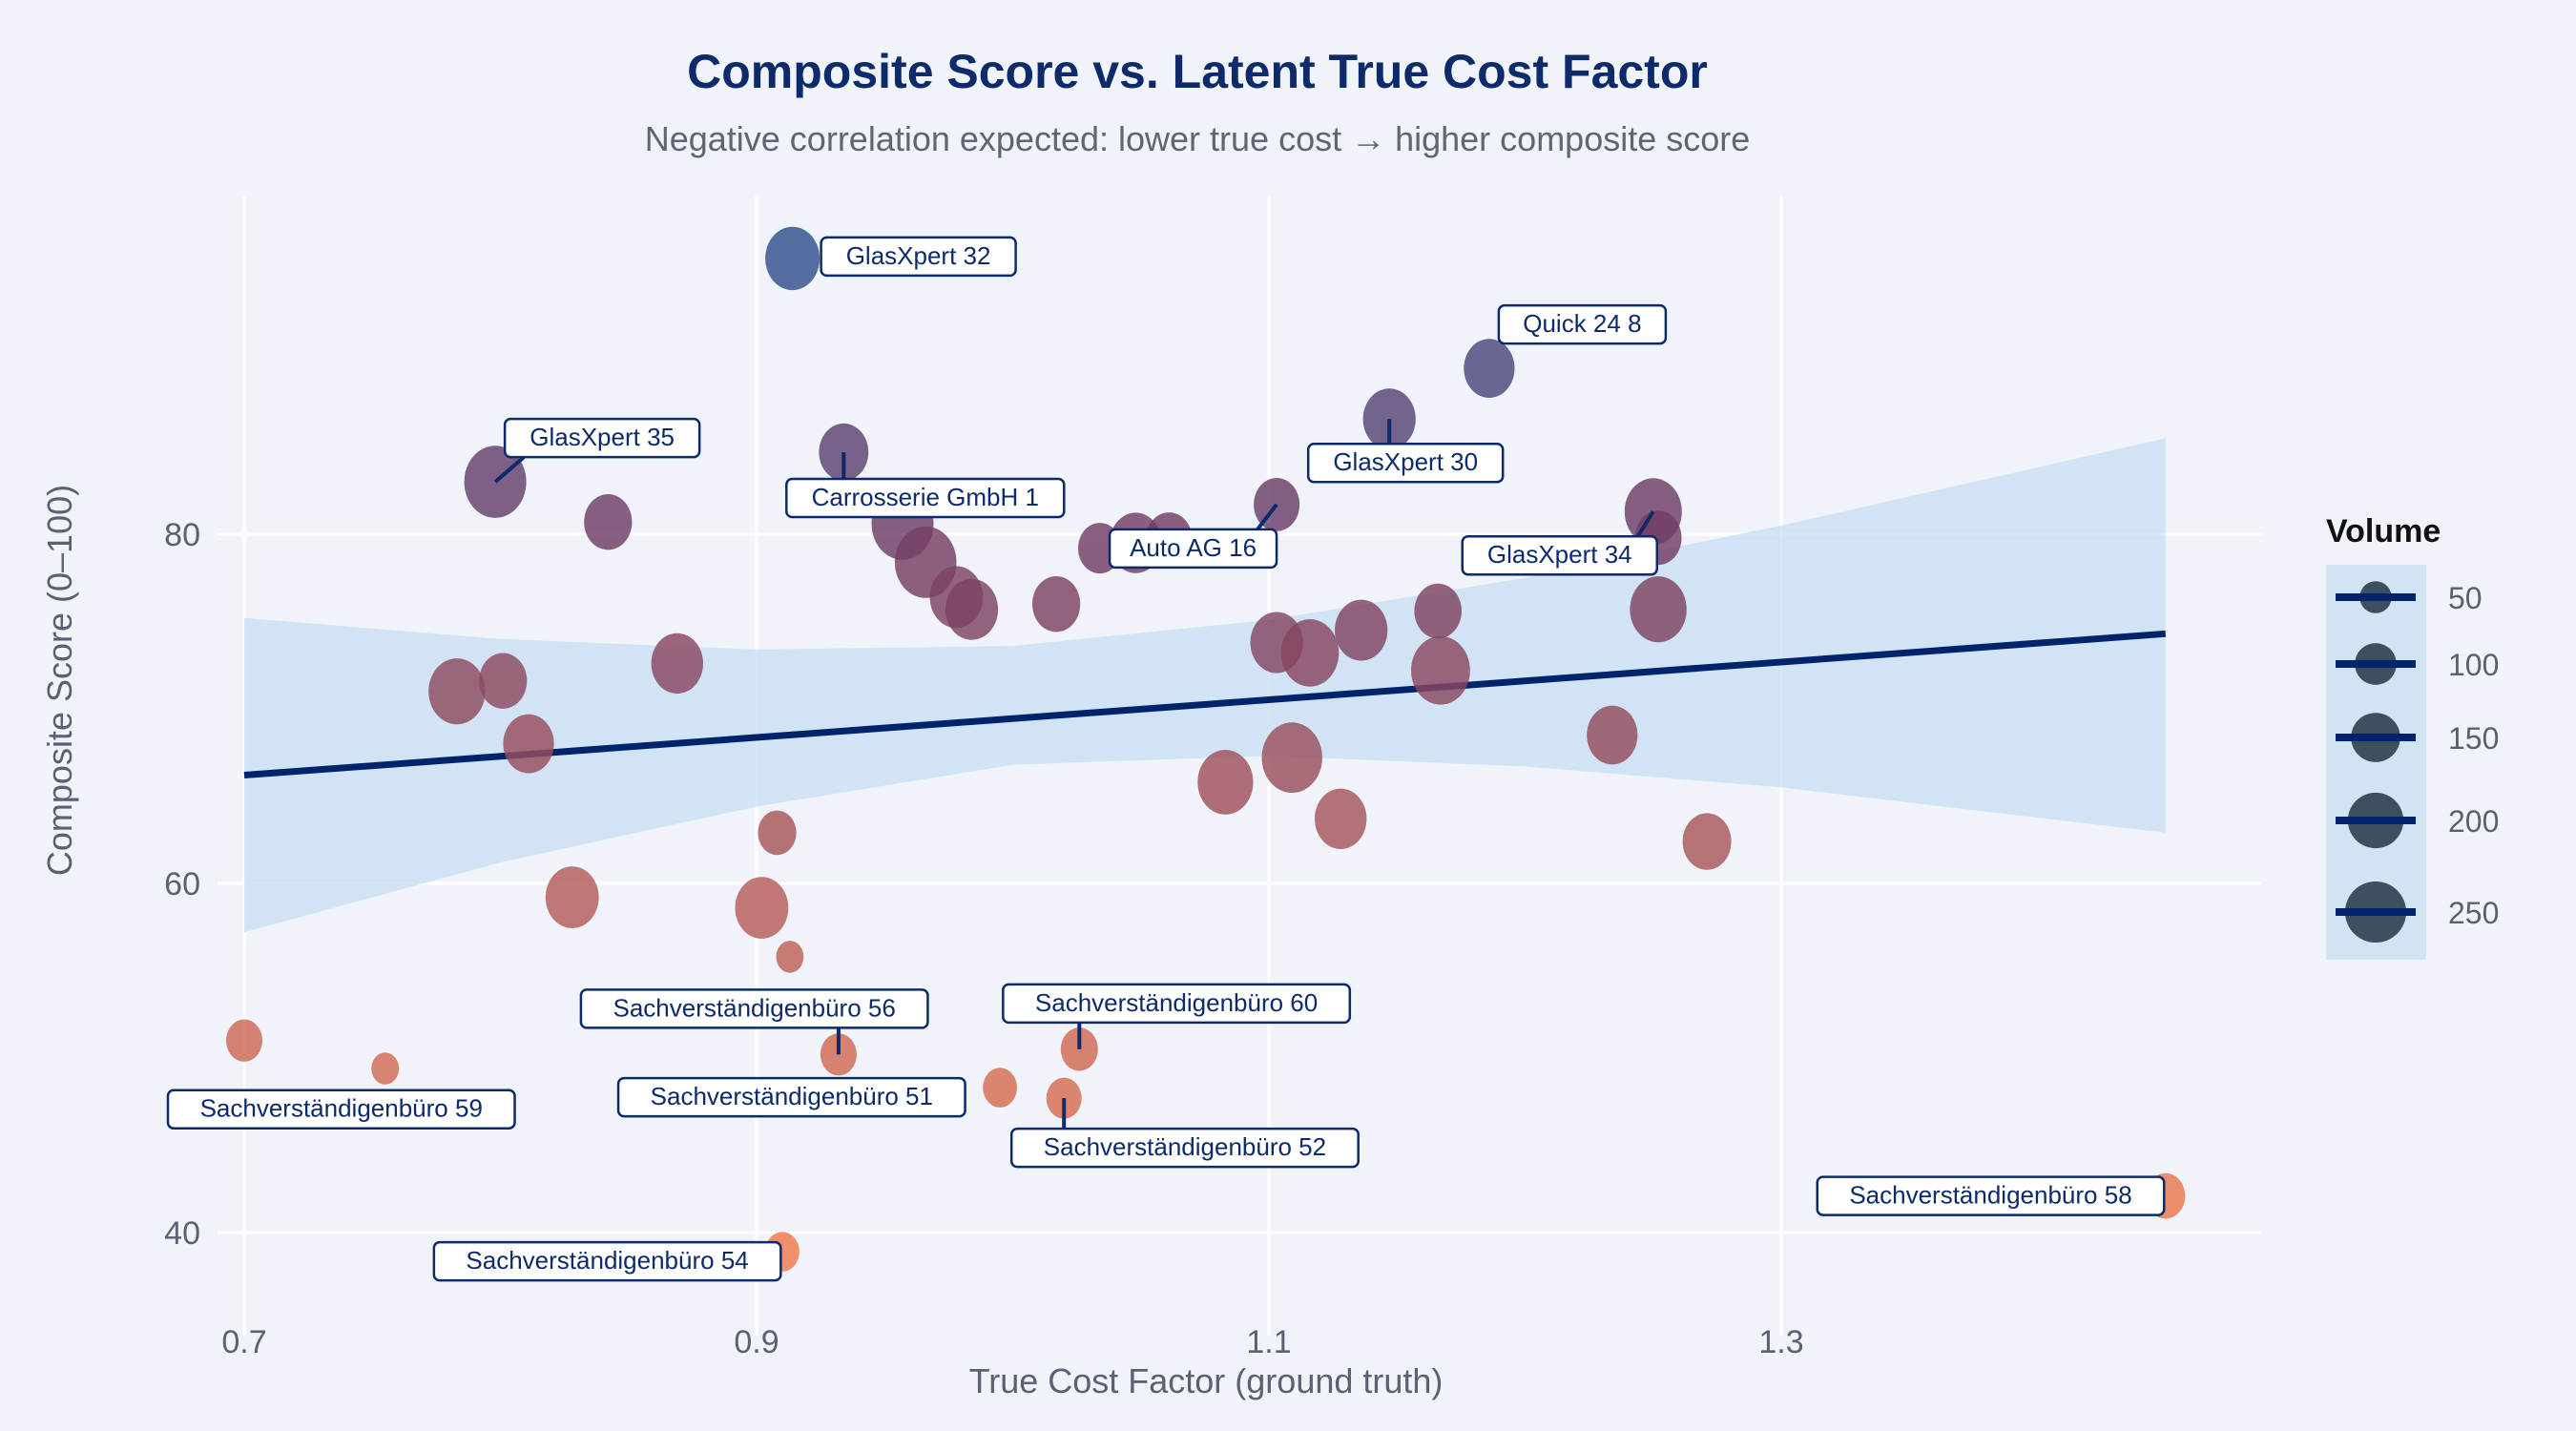 The width and height of the screenshot is (2576, 1431). I want to click on legend-item: 200, so click(2417, 821).